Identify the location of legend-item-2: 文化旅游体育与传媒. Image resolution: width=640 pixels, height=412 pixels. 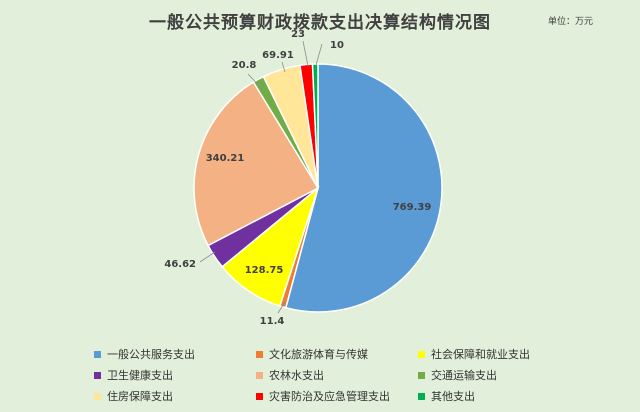
(337, 354).